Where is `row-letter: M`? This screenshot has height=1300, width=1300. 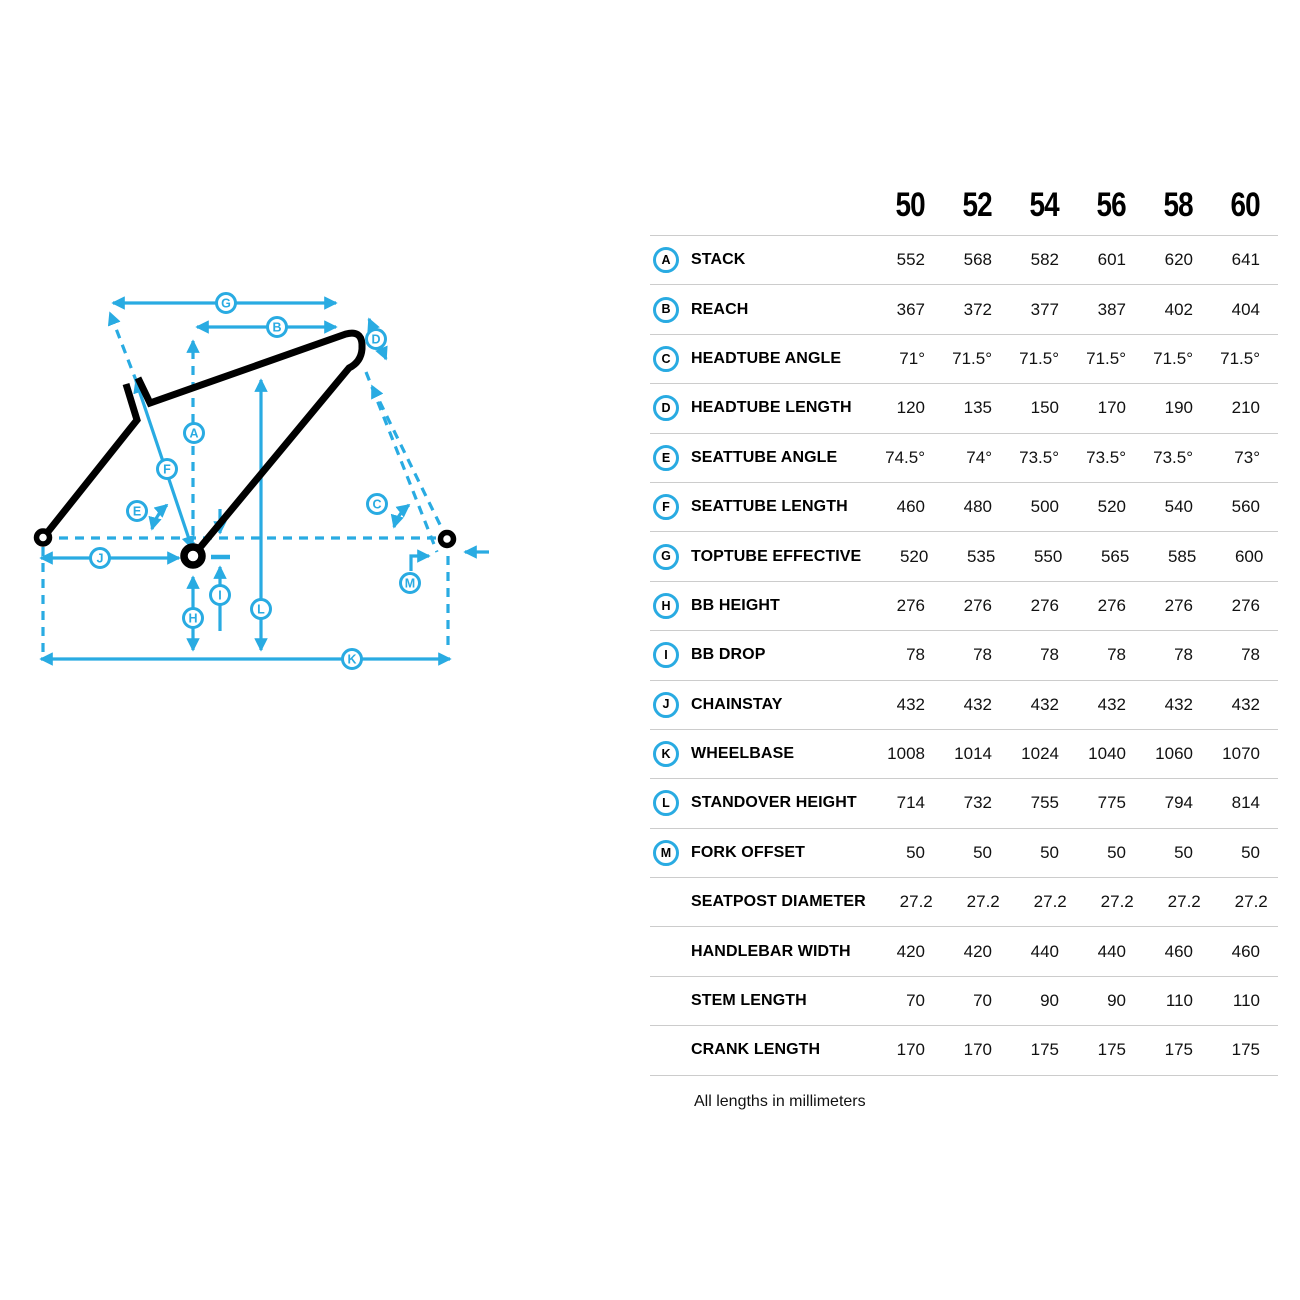 row-letter: M is located at coordinates (666, 852).